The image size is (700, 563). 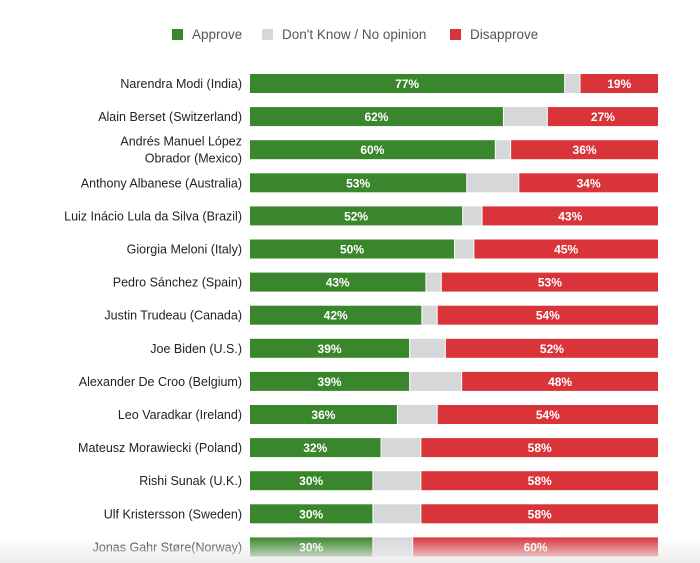 What do you see at coordinates (184, 250) in the screenshot?
I see `category-label: Giorgia Meloni (Italy)` at bounding box center [184, 250].